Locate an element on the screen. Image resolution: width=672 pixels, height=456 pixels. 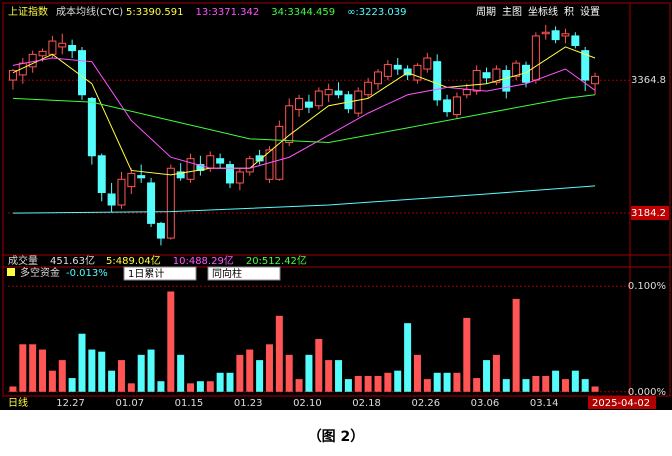
period-box is located at coordinates (21, 403).